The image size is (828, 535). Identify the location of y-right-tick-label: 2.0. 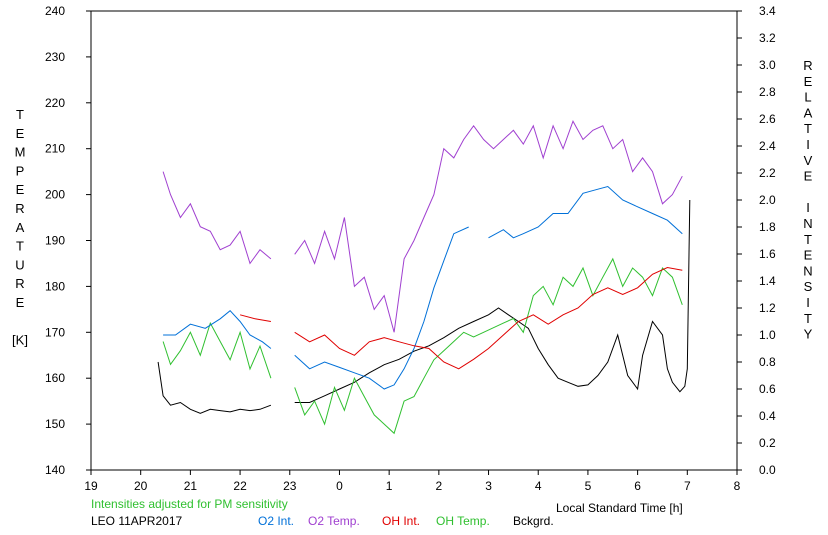
(767, 200).